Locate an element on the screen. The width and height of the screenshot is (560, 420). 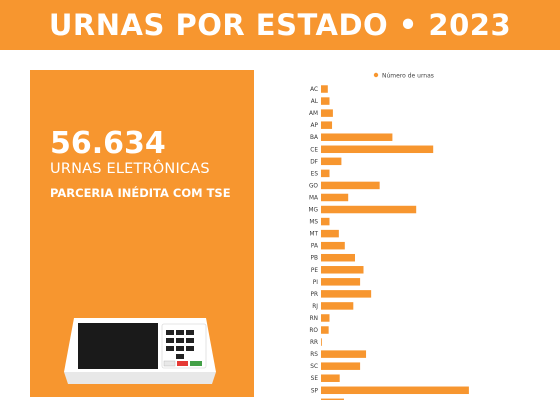
bar-pe is located at coordinates (342, 270).